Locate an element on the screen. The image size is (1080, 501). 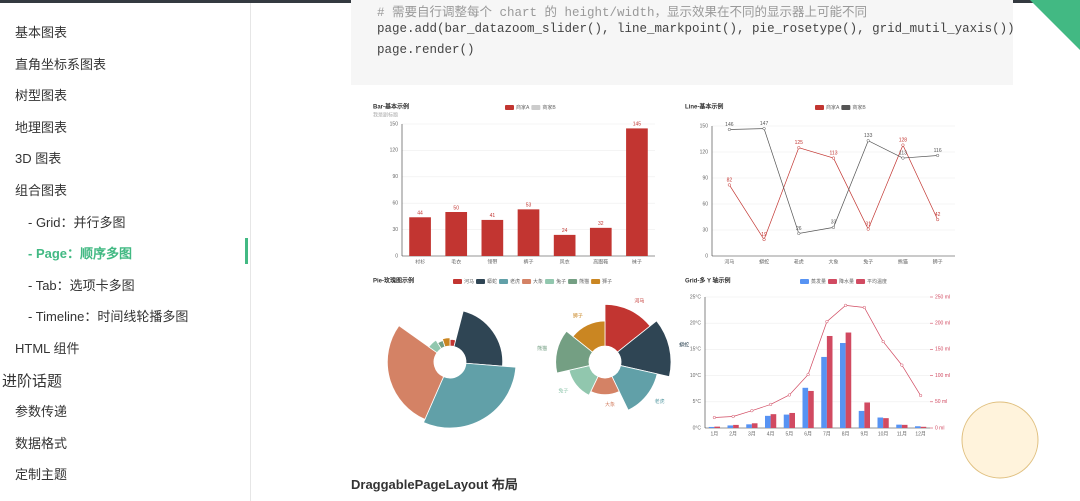
value-label: 128 is located at coordinates (903, 140).